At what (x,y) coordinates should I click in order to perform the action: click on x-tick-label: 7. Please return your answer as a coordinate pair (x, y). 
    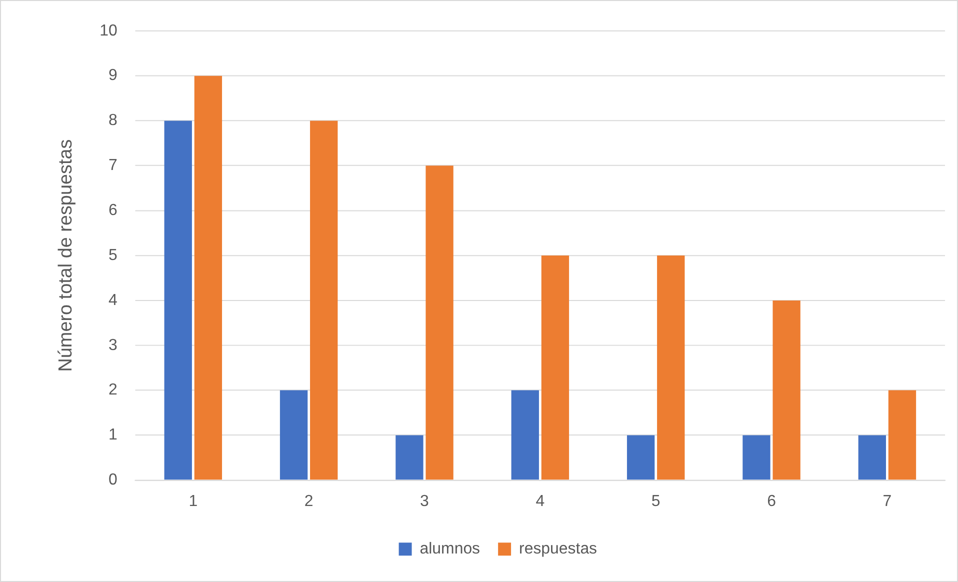
    Looking at the image, I should click on (887, 501).